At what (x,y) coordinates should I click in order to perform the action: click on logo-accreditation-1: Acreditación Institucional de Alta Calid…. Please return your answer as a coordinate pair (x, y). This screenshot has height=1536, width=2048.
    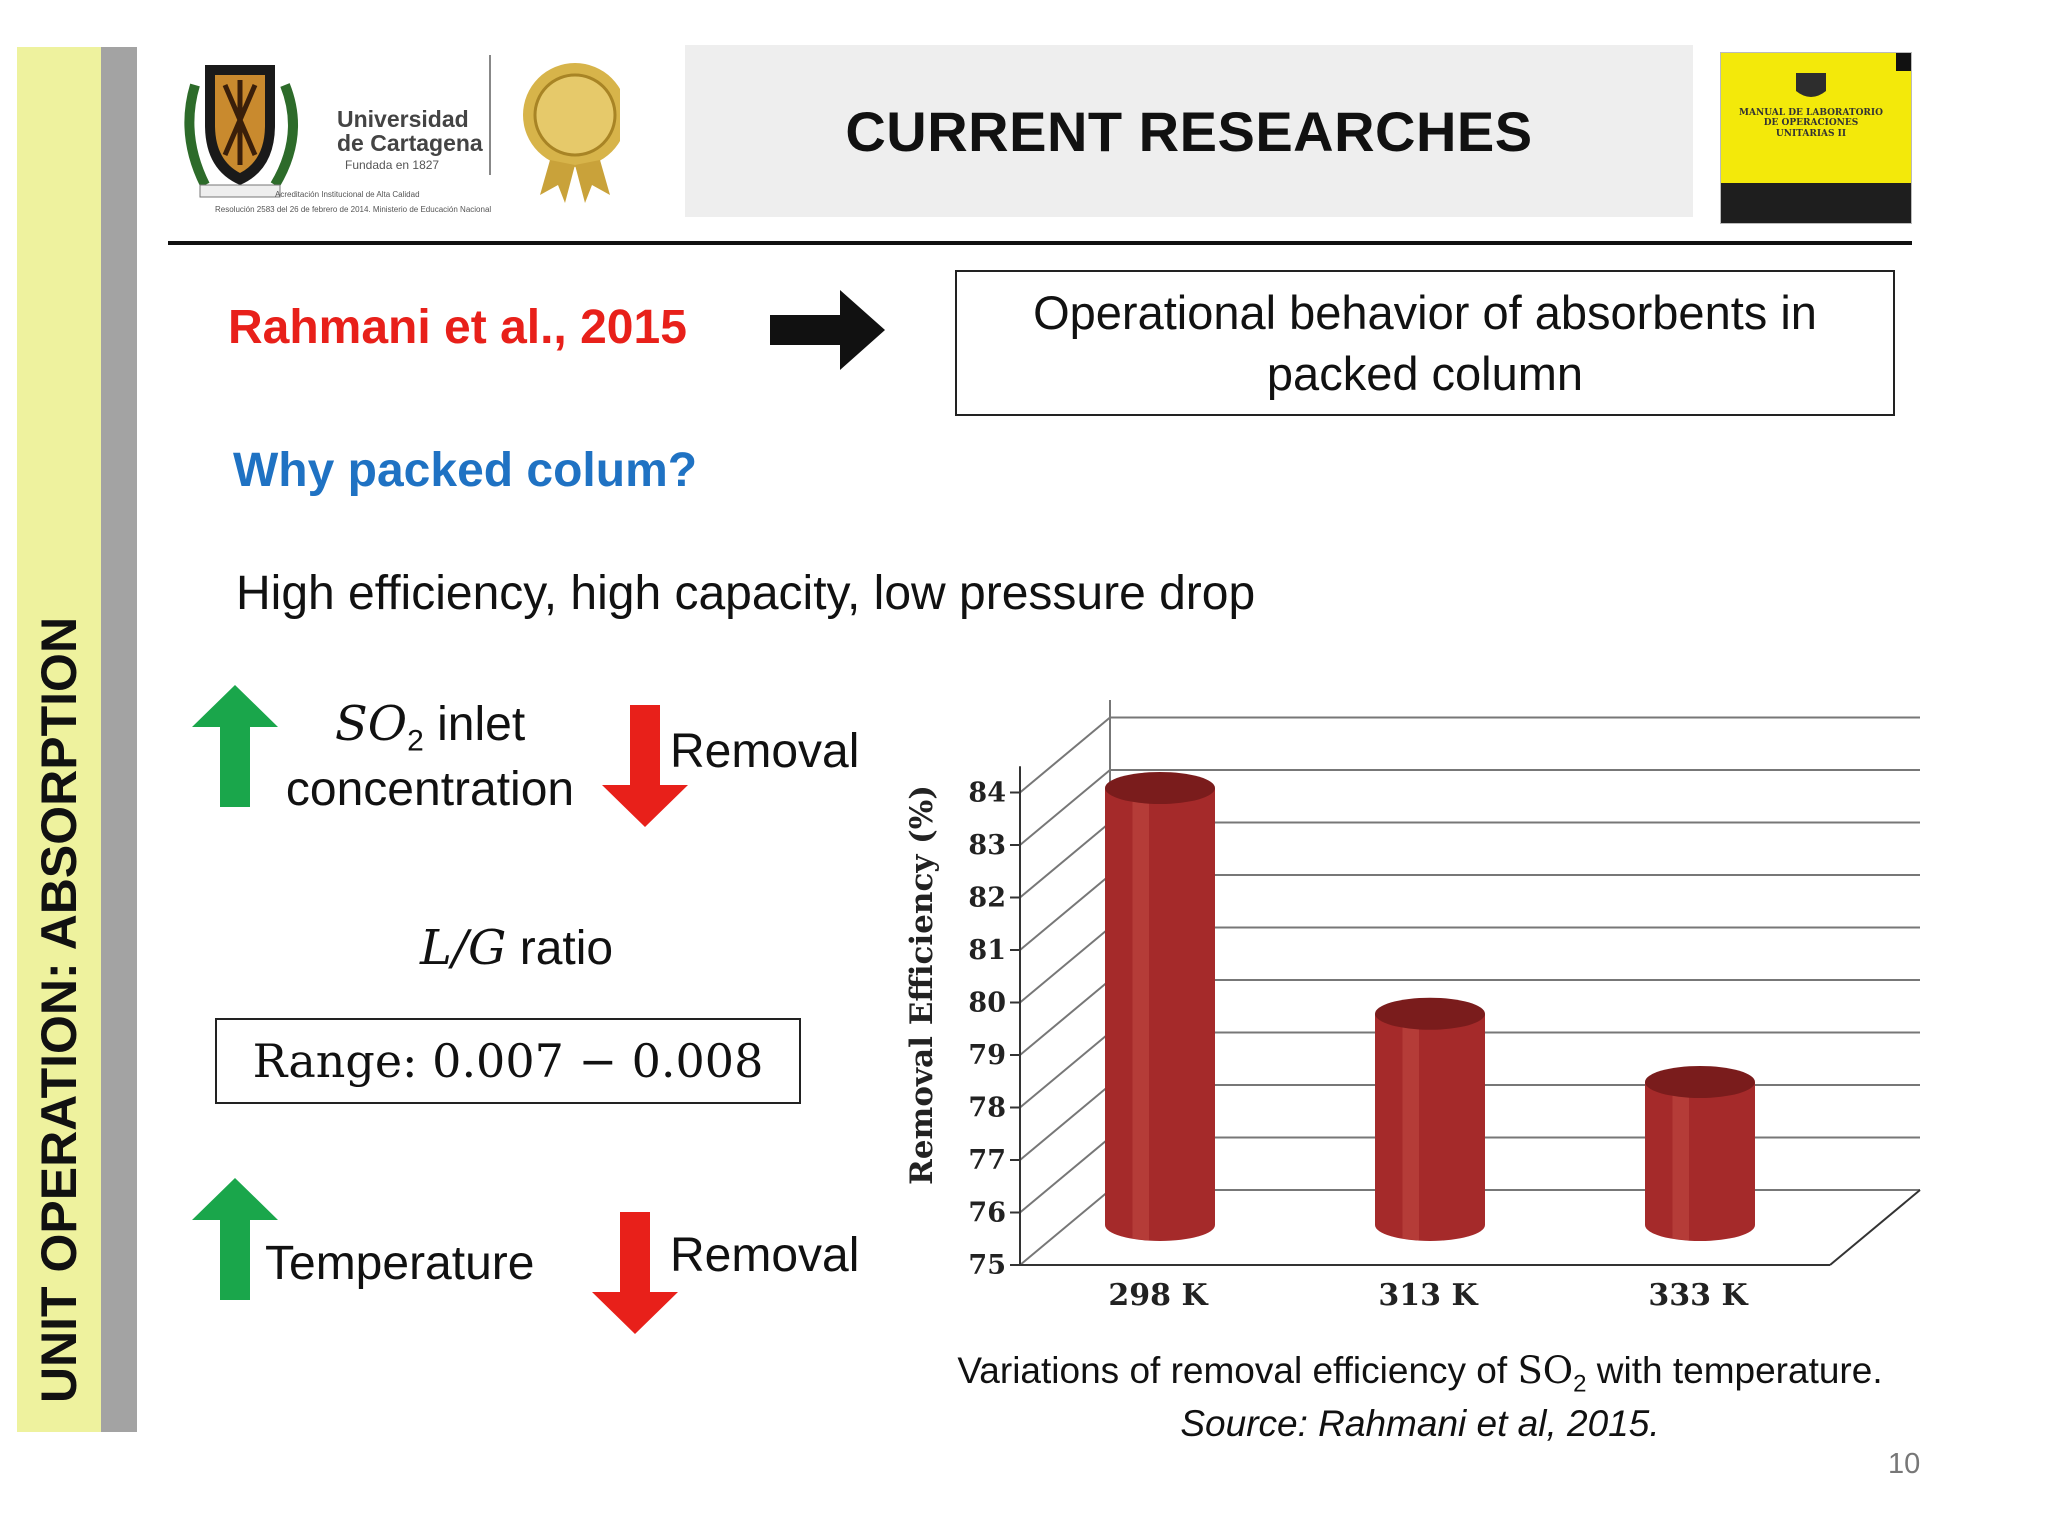
    Looking at the image, I should click on (347, 194).